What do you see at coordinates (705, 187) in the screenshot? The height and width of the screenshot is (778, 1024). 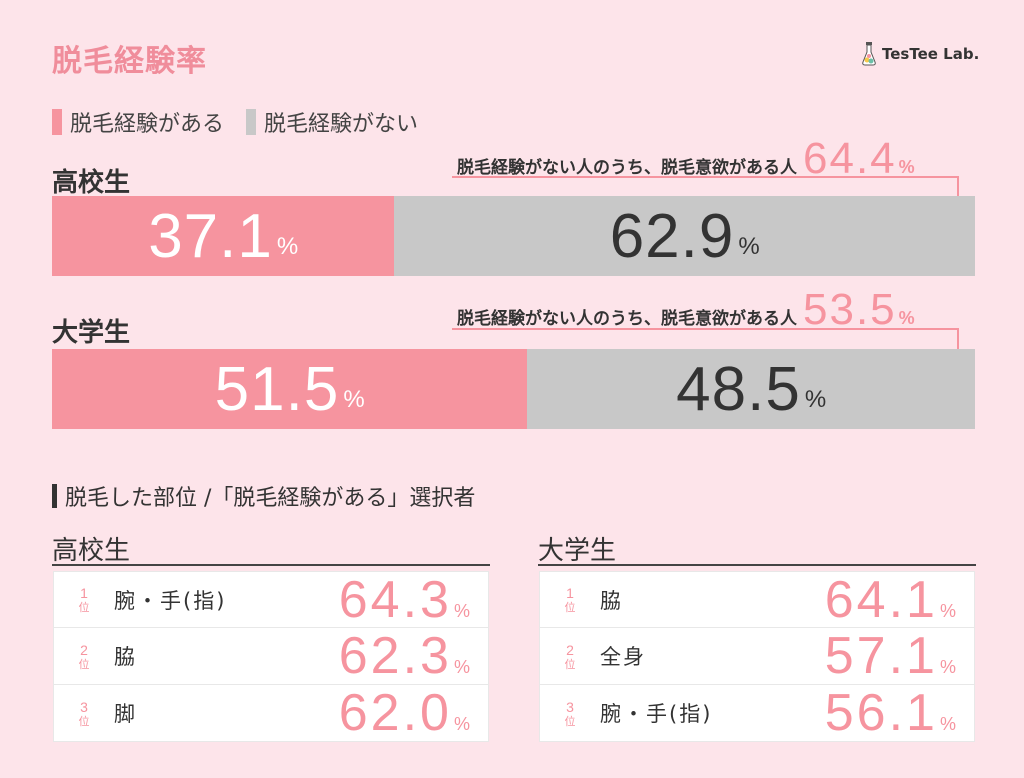 I see `callout-bracket-highschool` at bounding box center [705, 187].